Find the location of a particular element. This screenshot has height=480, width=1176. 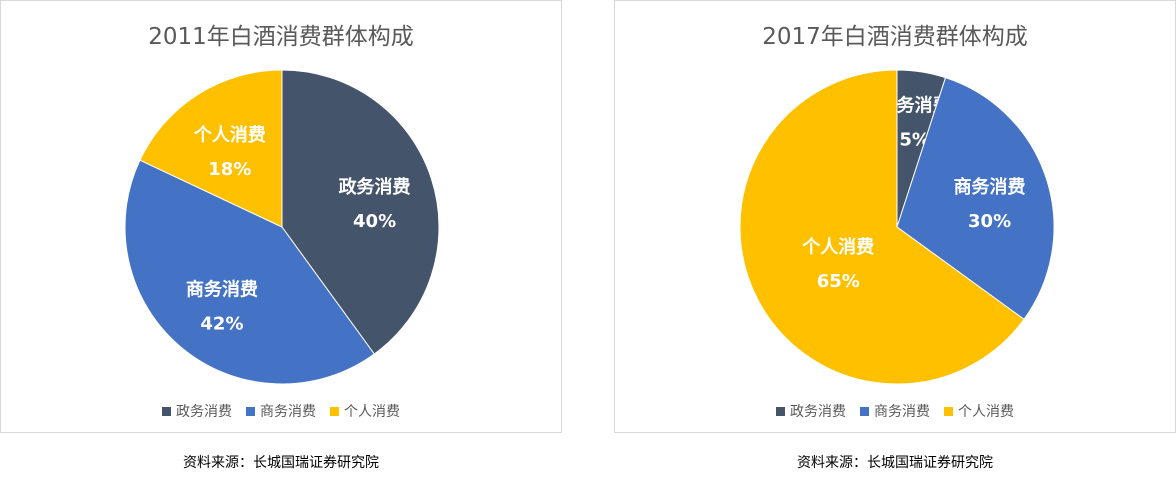

slice-value-label: 5% is located at coordinates (914, 139).